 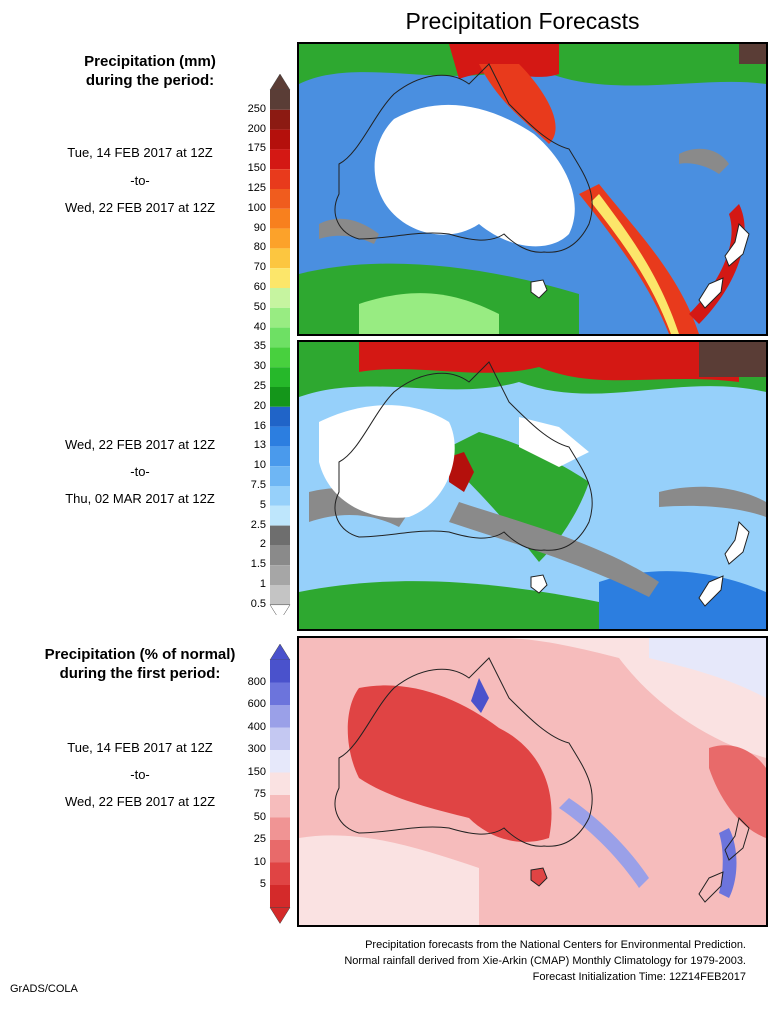 I want to click on colorbar-label: 1, so click(x=262, y=584).